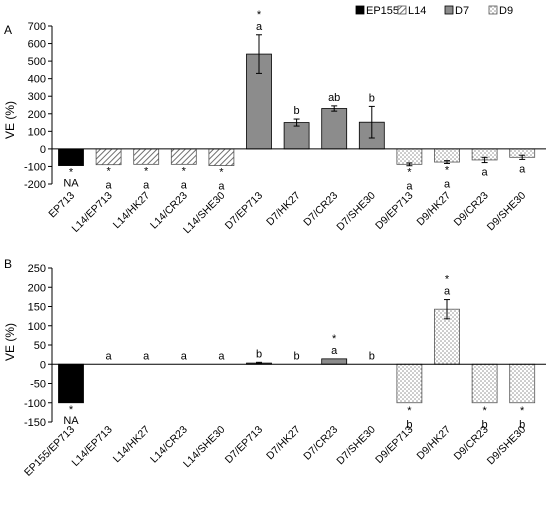 The height and width of the screenshot is (505, 550). I want to click on panel-b-category-label: D7/SHE30, so click(356, 446).